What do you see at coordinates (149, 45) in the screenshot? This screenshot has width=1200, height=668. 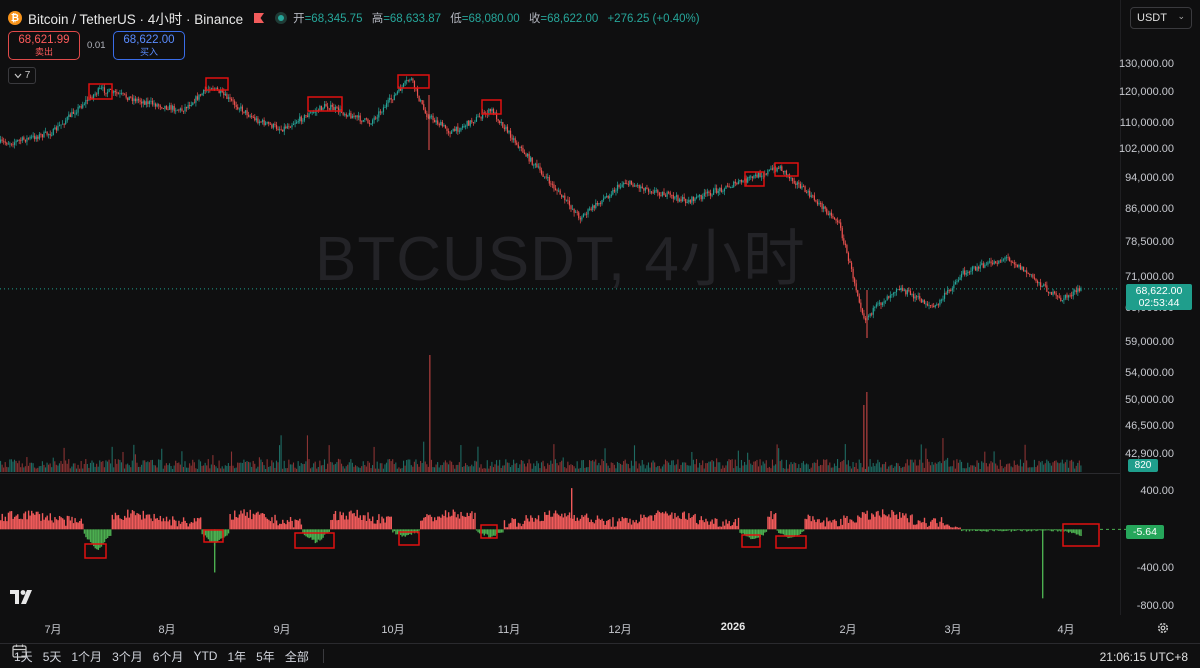 I see `buy-button: 68,622.00 买入` at bounding box center [149, 45].